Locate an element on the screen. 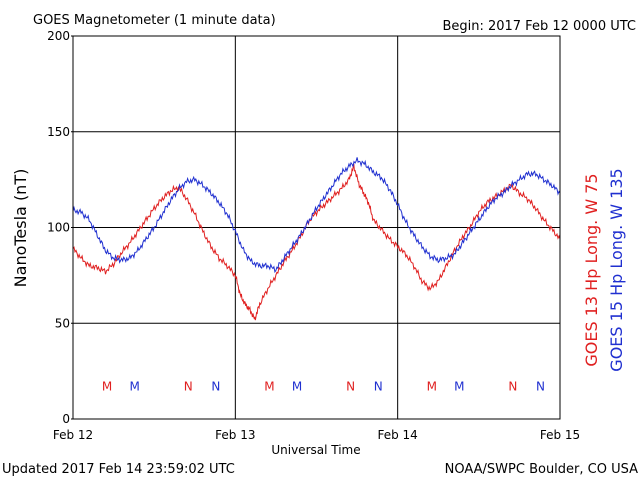 The width and height of the screenshot is (640, 480). annotation-m-5: M is located at coordinates (297, 386).